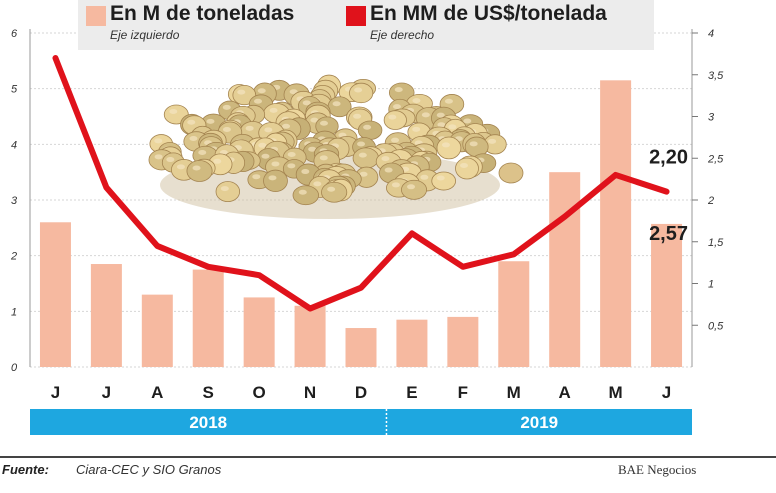  I want to click on left-tick-label: 5, so click(14, 90).